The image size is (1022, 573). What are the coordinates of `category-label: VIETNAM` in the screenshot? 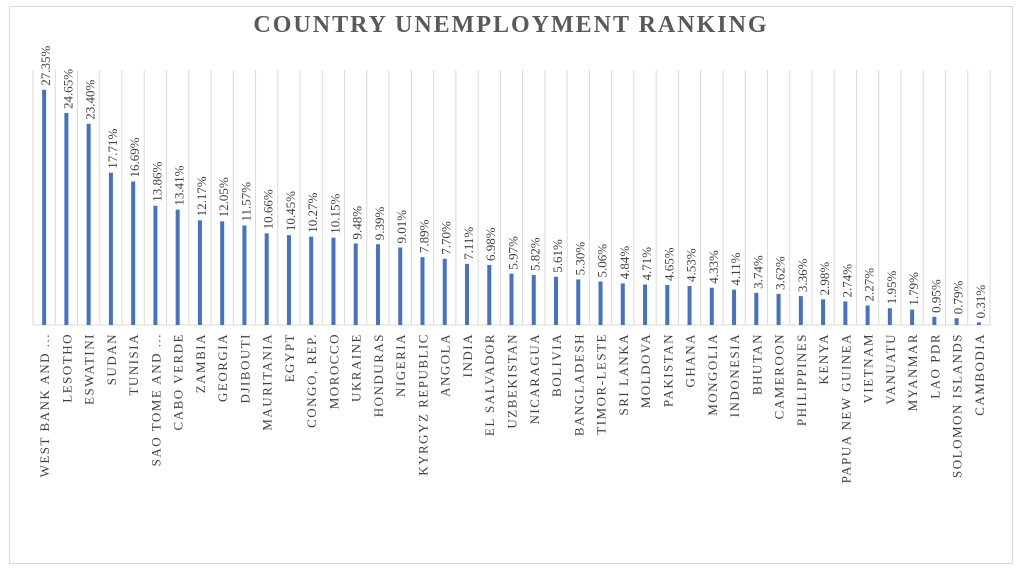 It's located at (868, 368).